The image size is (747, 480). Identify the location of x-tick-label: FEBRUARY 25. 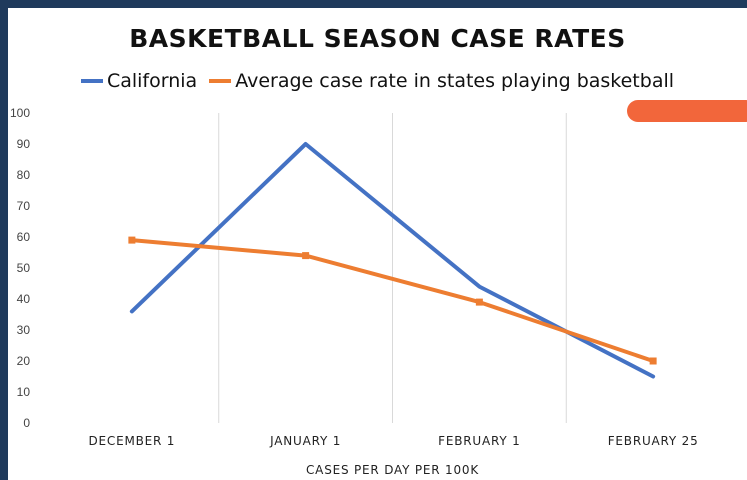
(653, 441).